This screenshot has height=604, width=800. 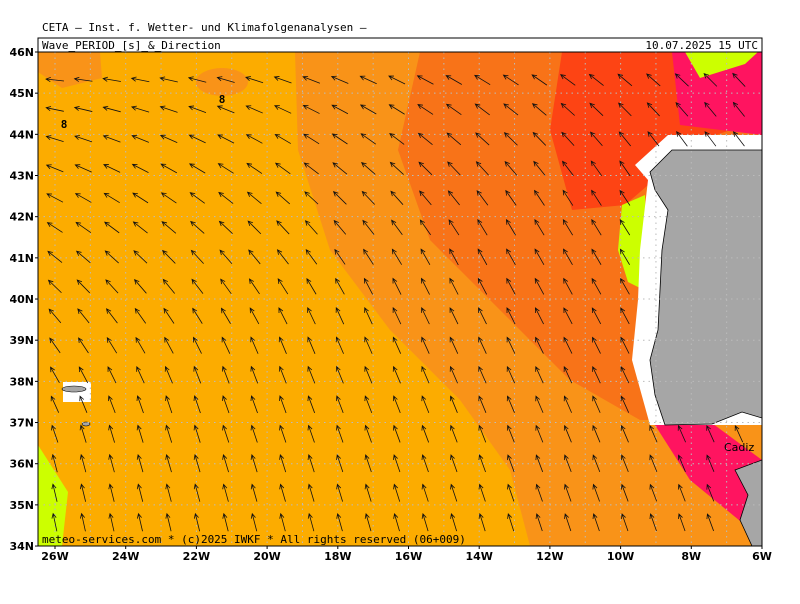 What do you see at coordinates (21, 258) in the screenshot?
I see `lat-label: 41N` at bounding box center [21, 258].